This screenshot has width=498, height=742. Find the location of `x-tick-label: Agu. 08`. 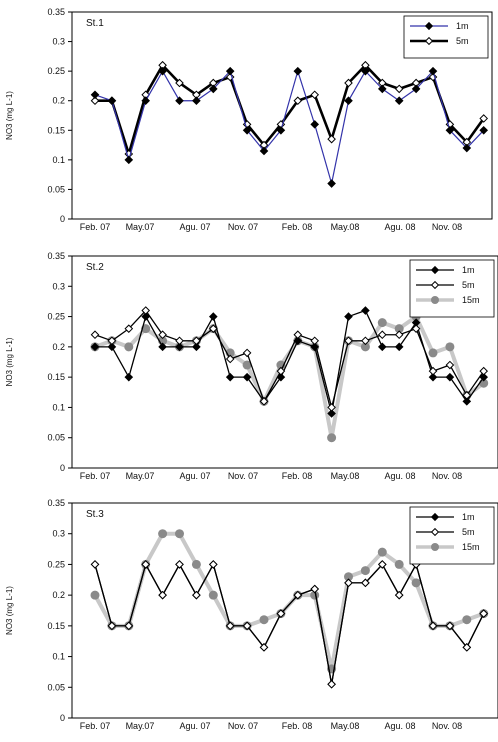

x-tick-label: Agu. 08 is located at coordinates (399, 227).